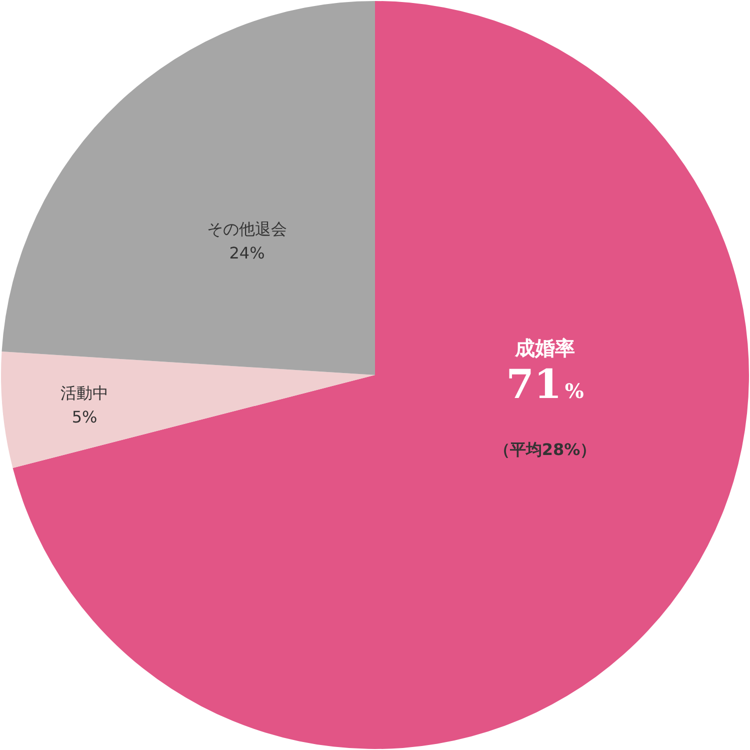 This screenshot has width=750, height=750. Describe the element at coordinates (85, 416) in the screenshot. I see `data-label: 5%` at that location.